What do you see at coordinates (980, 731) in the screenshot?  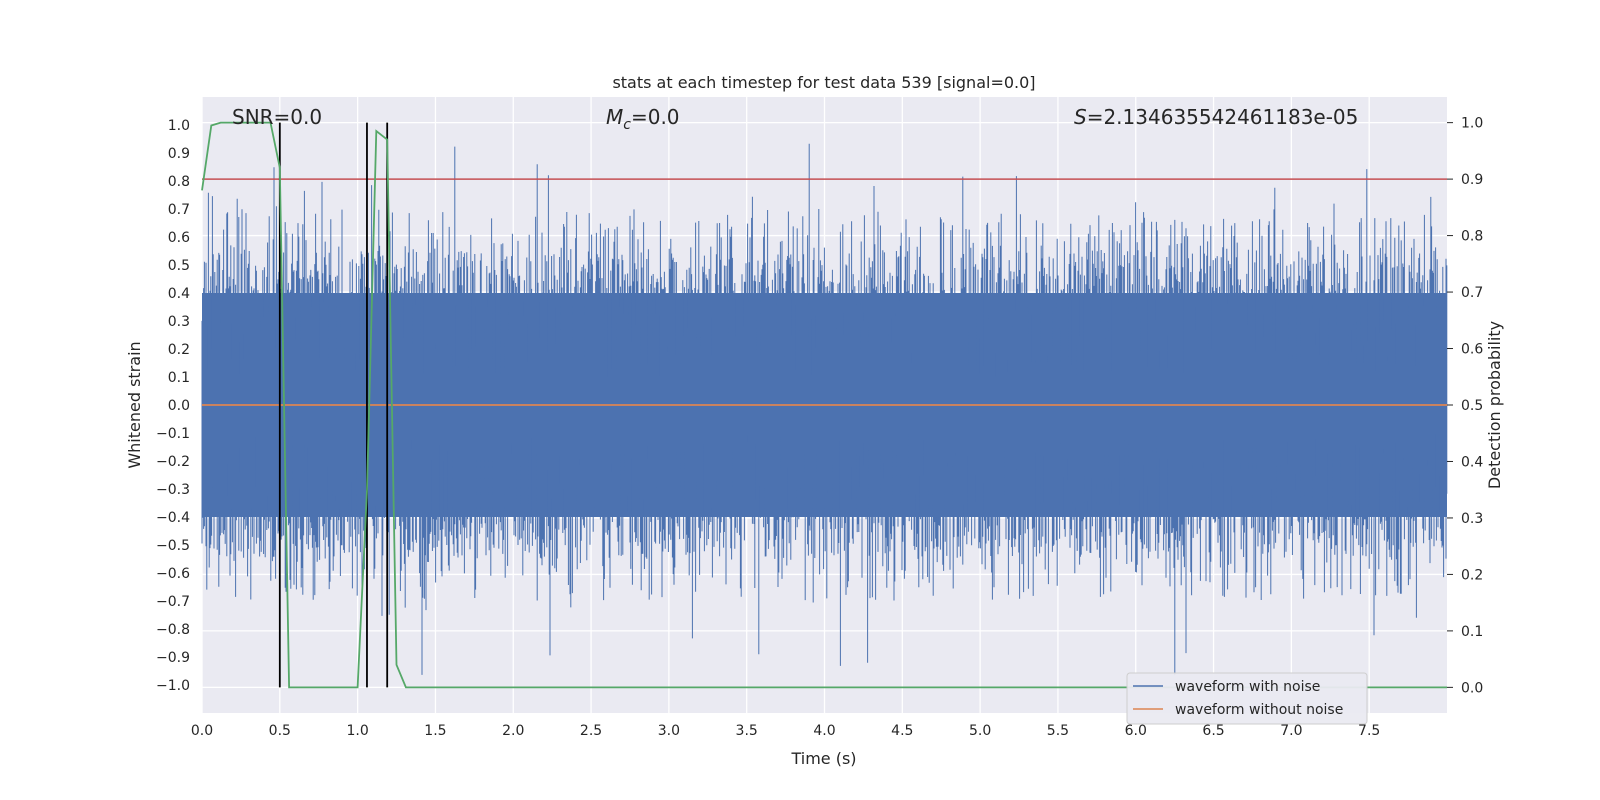 I see `x-tick-label: 5.0` at bounding box center [980, 731].